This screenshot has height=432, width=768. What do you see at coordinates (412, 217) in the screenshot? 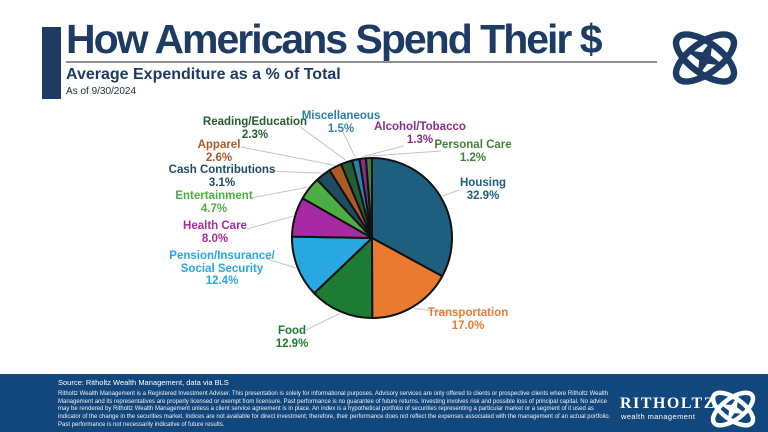
I see `pie-slice-housing` at bounding box center [412, 217].